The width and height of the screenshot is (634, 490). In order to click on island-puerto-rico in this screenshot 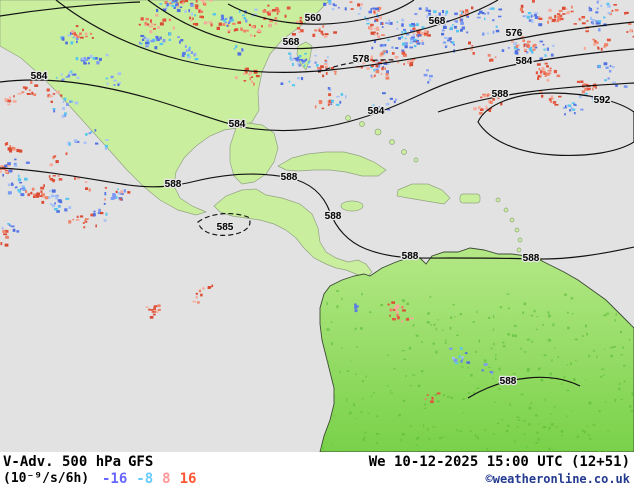, I will do `click(470, 198)`.